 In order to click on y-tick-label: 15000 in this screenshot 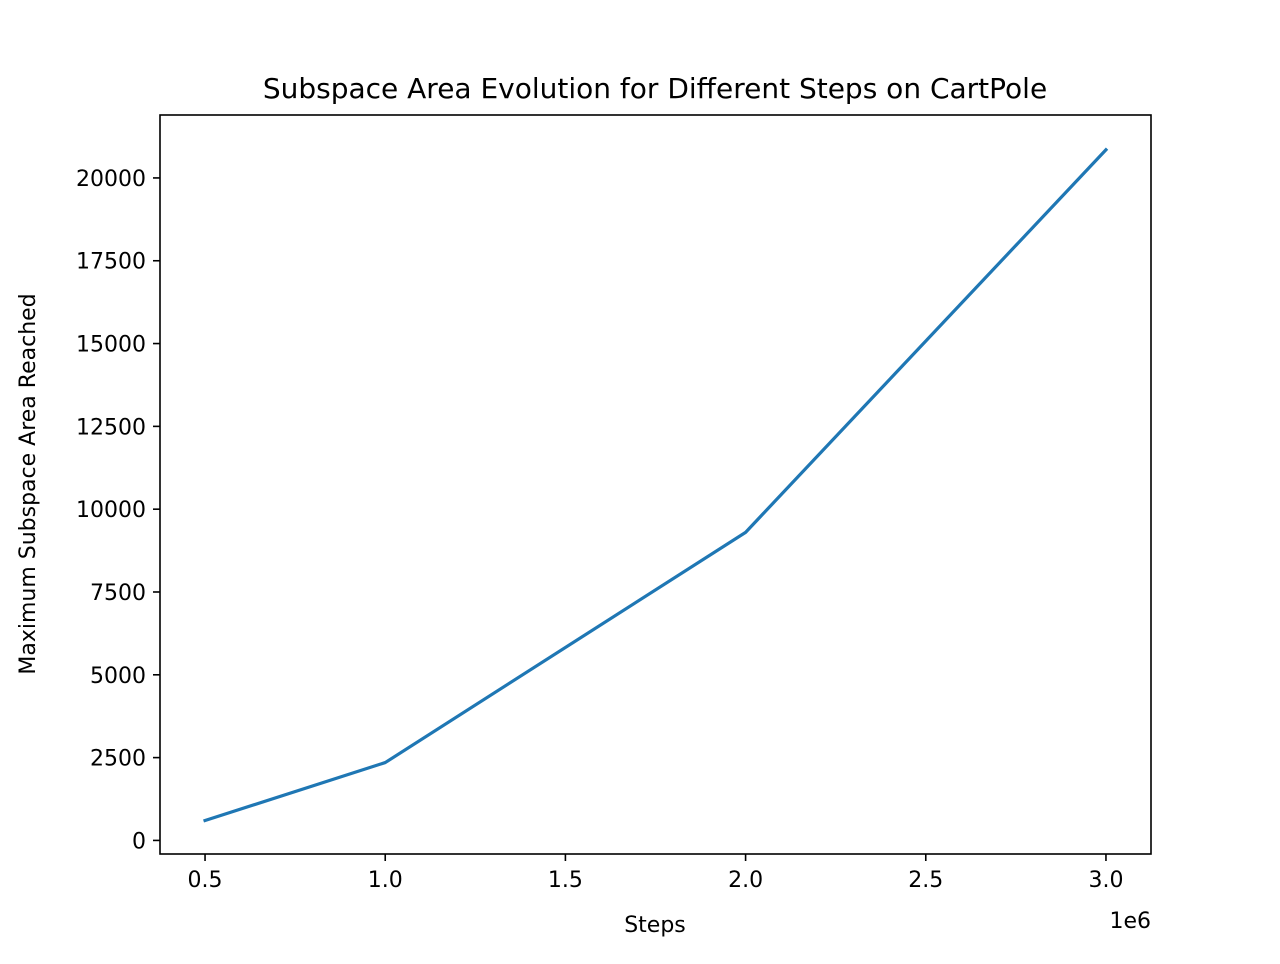, I will do `click(111, 345)`.